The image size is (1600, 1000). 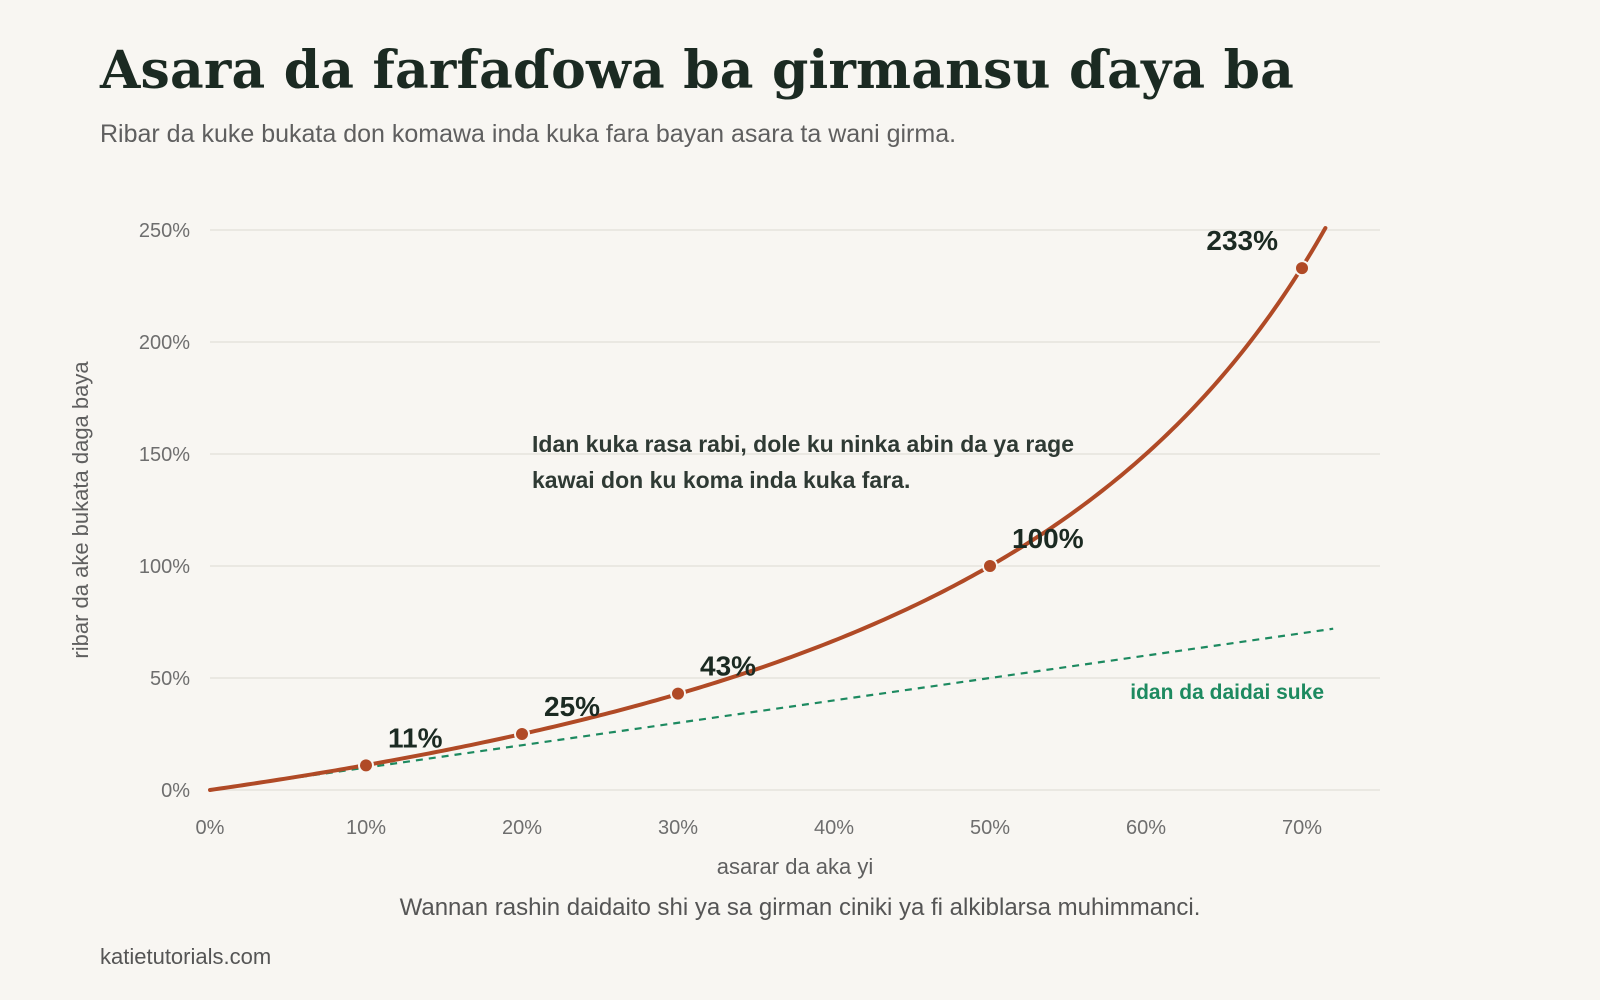 I want to click on data-label: 11%, so click(x=415, y=737).